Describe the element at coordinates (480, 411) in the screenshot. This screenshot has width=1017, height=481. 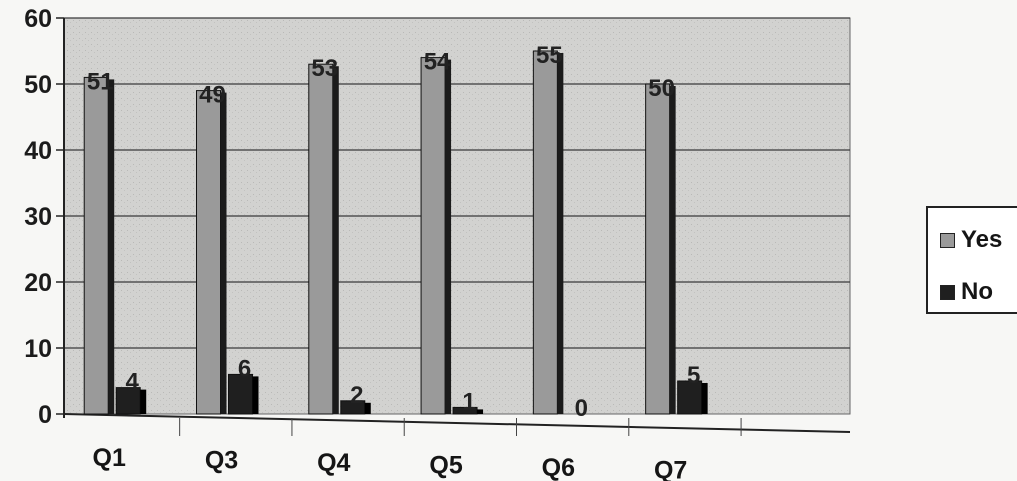
I see `bar-side-no-Q5` at that location.